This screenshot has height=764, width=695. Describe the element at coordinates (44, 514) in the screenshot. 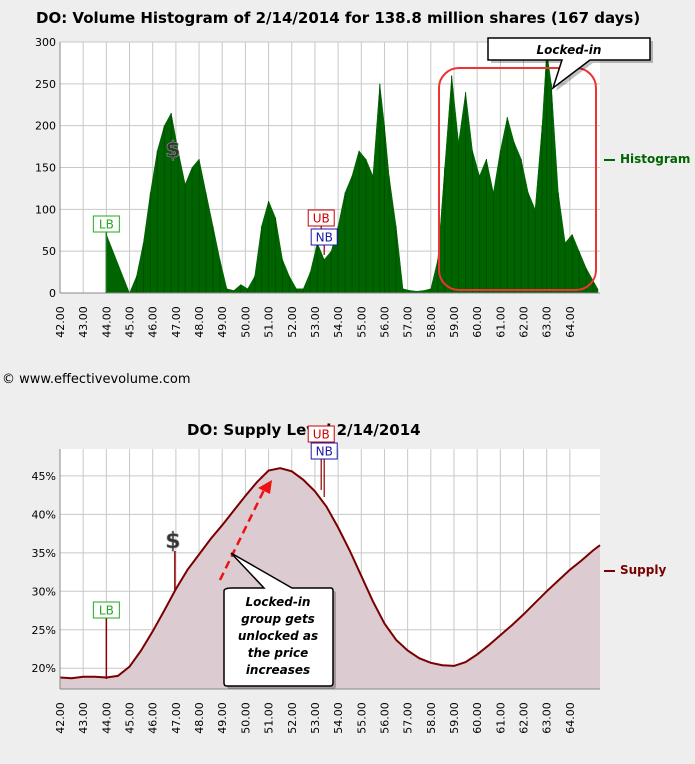

I see `supply-y-tick-label: 40%` at that location.